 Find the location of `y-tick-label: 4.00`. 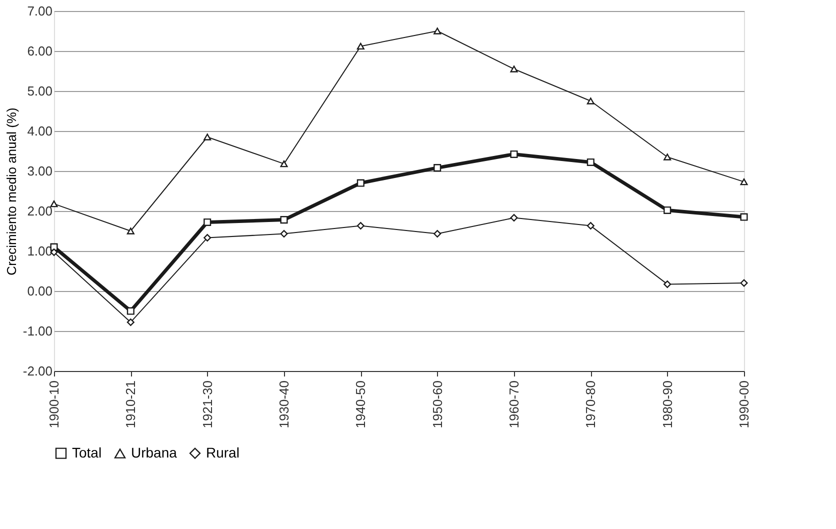

y-tick-label: 4.00 is located at coordinates (39, 131).